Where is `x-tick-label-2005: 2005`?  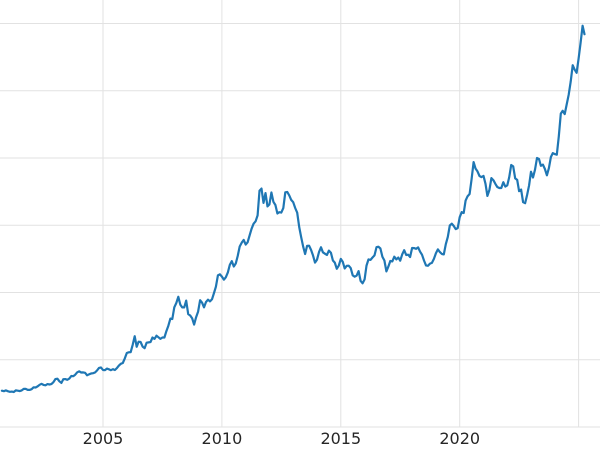
x-tick-label-2005: 2005 is located at coordinates (103, 438).